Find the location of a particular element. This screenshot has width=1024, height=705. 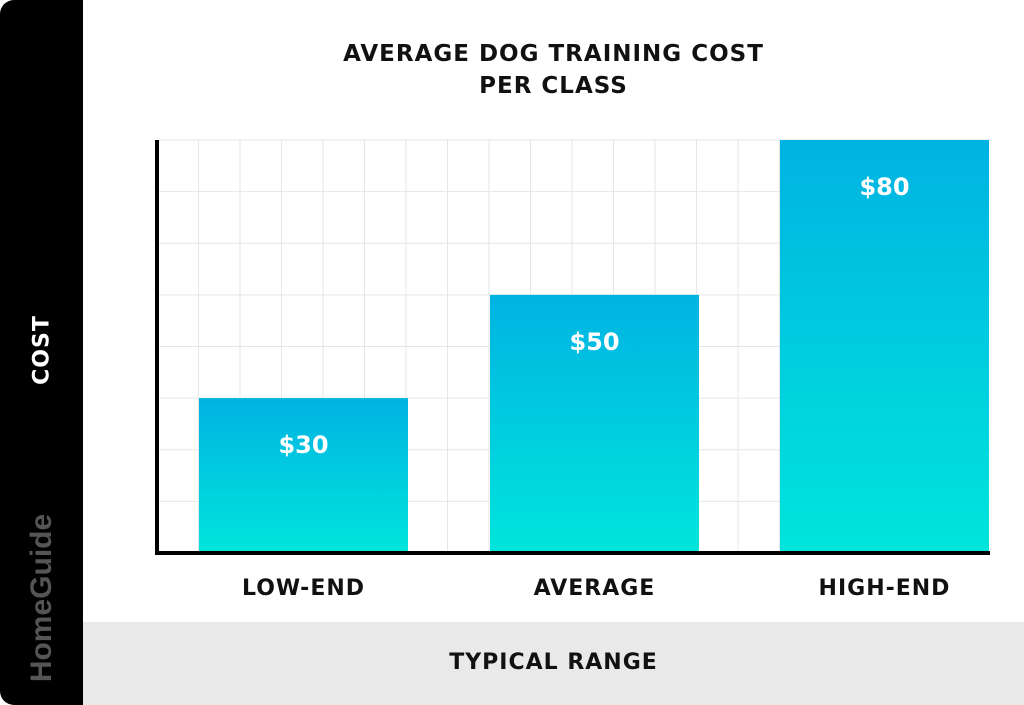

x-axis-label: TYPICAL RANGE is located at coordinates (553, 662).